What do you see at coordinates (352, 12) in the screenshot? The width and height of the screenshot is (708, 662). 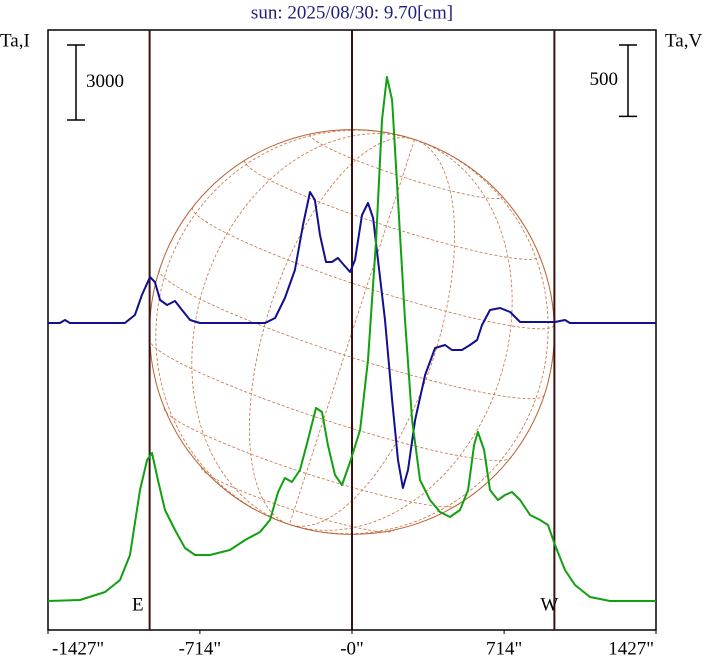 I see `chart-title: sun: 2025/08/30: 9.70[cm]` at bounding box center [352, 12].